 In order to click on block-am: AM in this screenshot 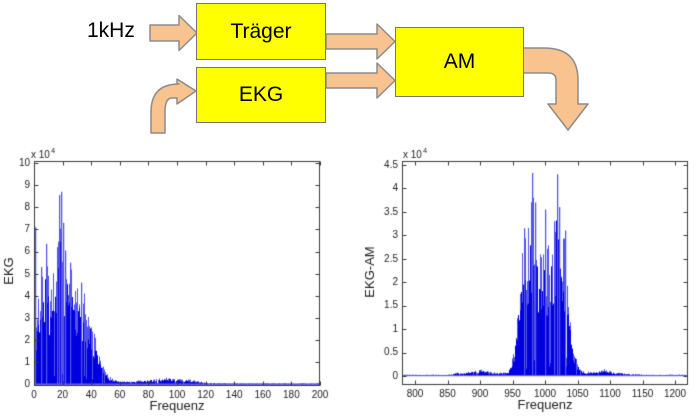, I will do `click(459, 62)`.